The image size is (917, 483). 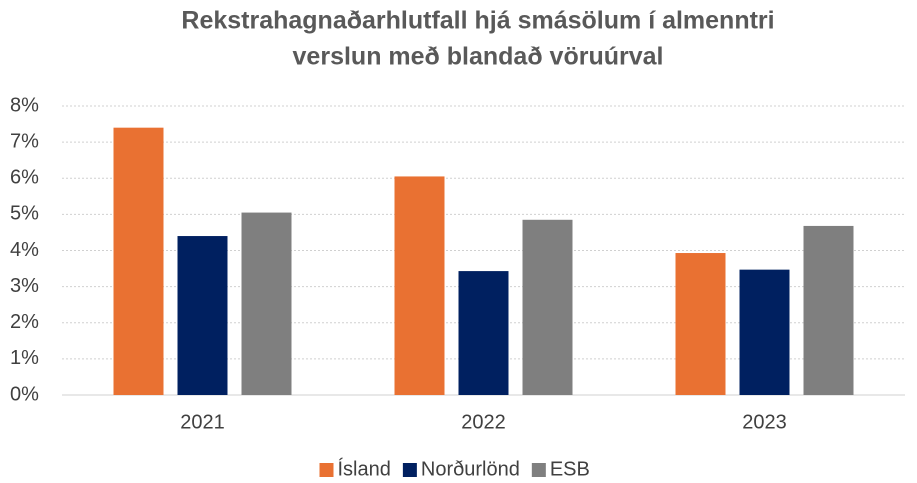 I want to click on legend-label: Norðurlönd, so click(x=470, y=469).